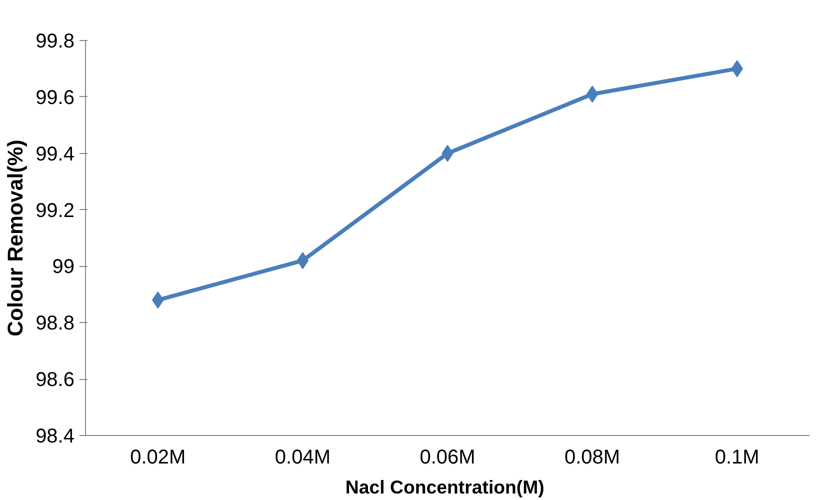 Image resolution: width=829 pixels, height=500 pixels. What do you see at coordinates (737, 457) in the screenshot?
I see `x-tick-label: 0.1M` at bounding box center [737, 457].